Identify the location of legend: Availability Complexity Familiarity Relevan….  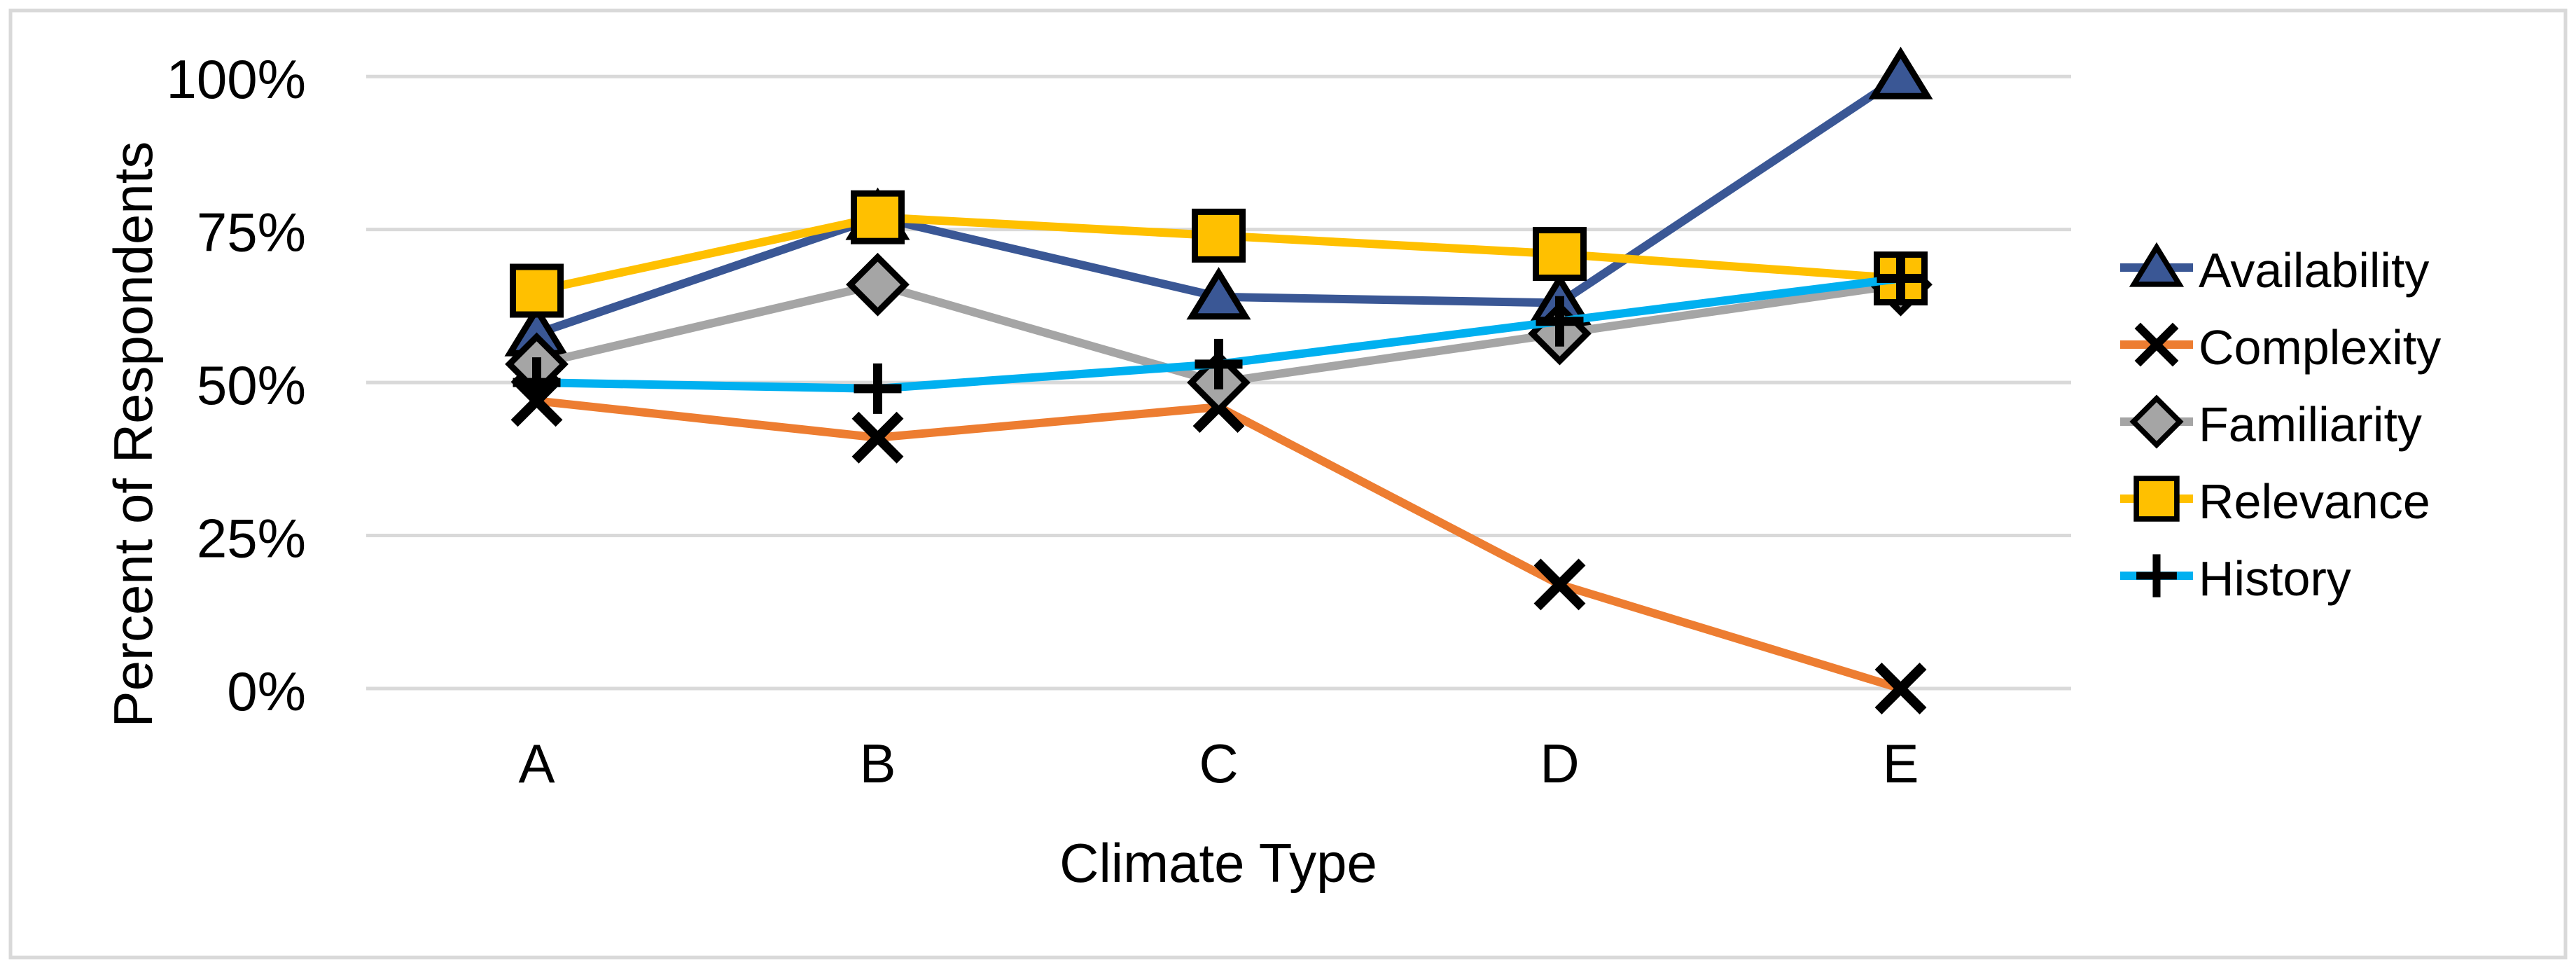
(2280, 424).